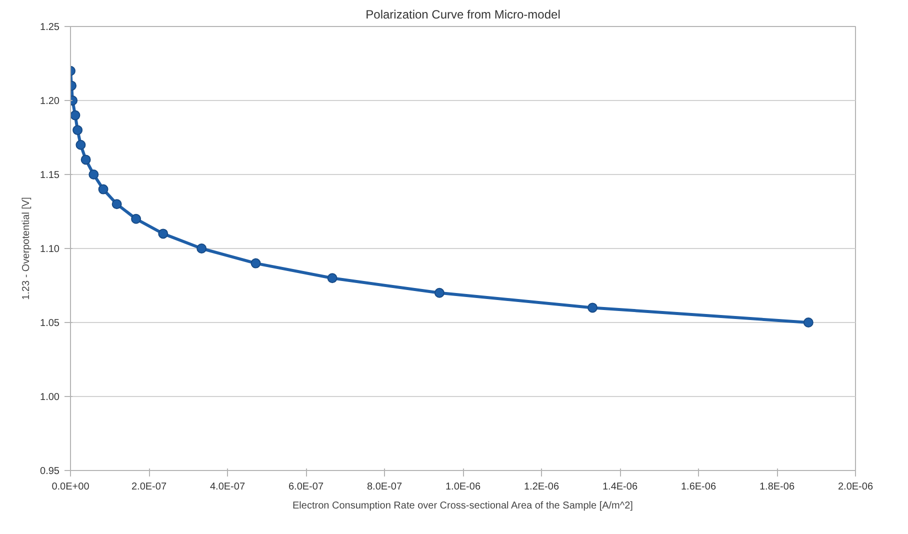 Image resolution: width=908 pixels, height=534 pixels. What do you see at coordinates (777, 487) in the screenshot?
I see `x-tick-label: 1.8E-06` at bounding box center [777, 487].